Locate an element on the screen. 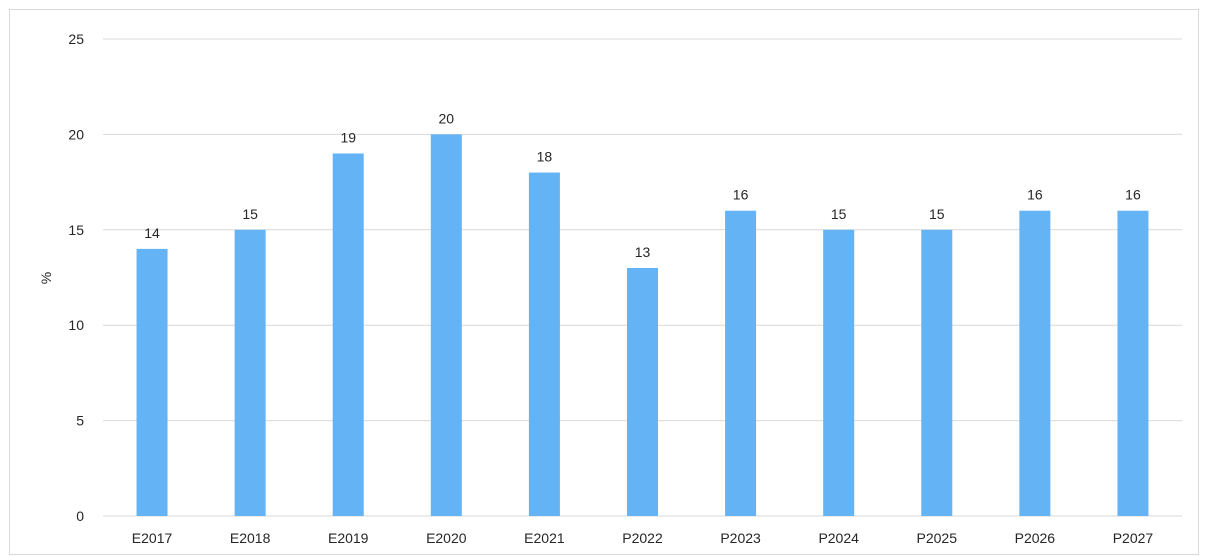 This screenshot has height=556, width=1209. x-tick-label: E2019 is located at coordinates (348, 538).